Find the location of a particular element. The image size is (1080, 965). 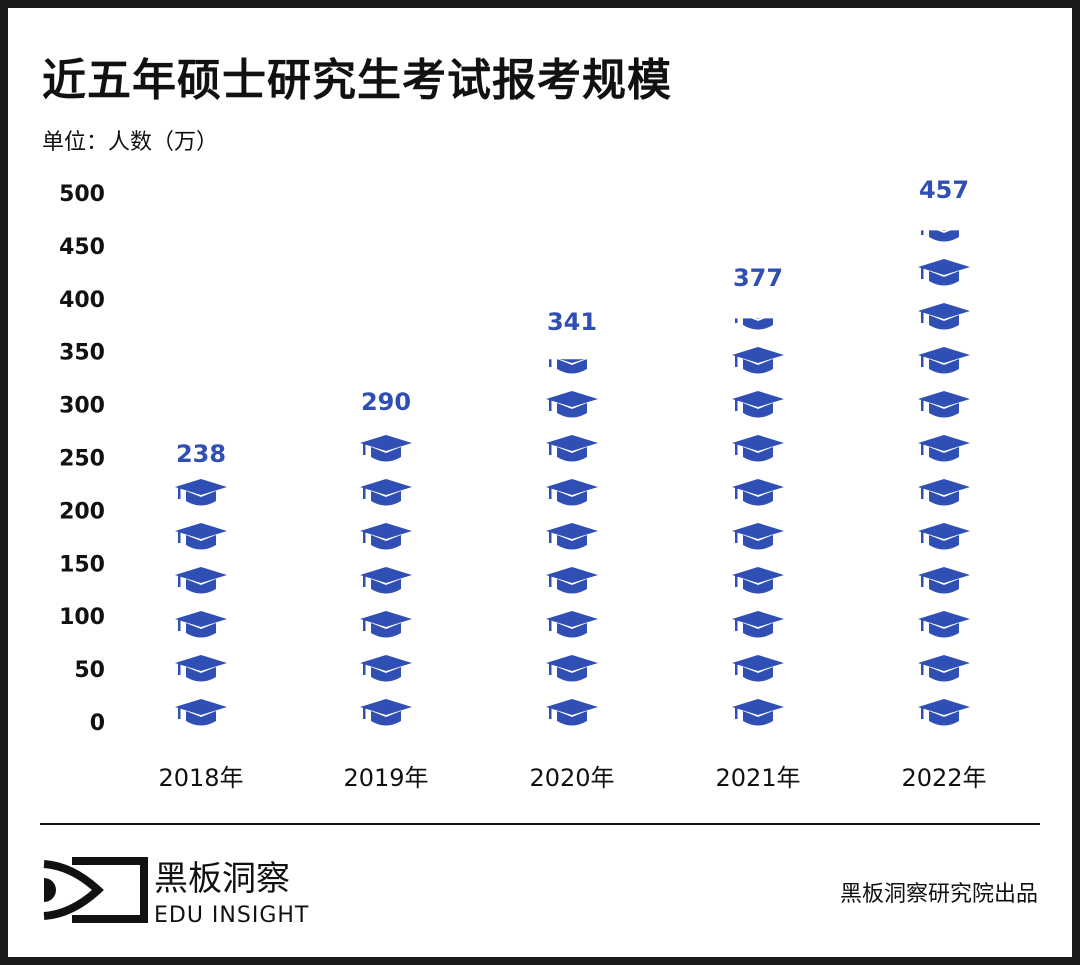

bar-2020年 is located at coordinates (572, 542).